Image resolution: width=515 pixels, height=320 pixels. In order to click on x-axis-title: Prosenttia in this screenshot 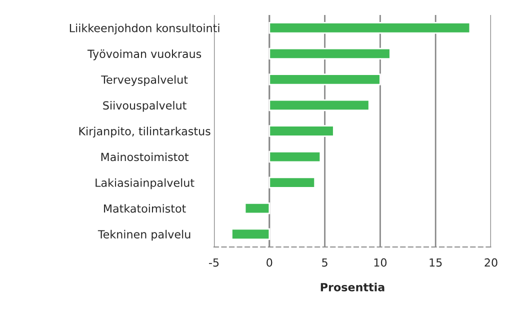, I will do `click(352, 287)`.